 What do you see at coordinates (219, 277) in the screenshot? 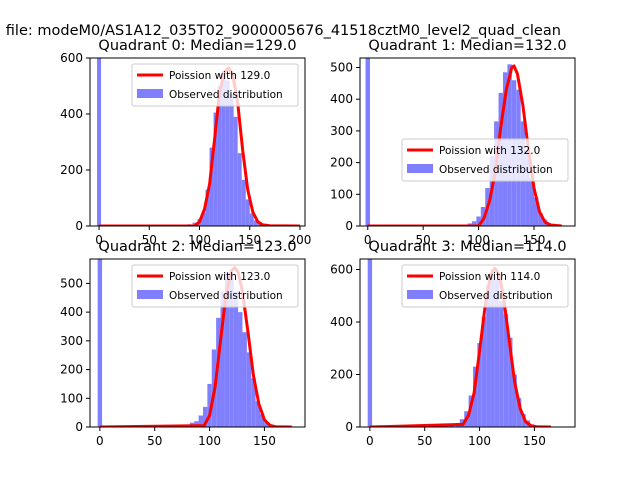
I see `legend-line-label: Poission with 123.0` at bounding box center [219, 277].